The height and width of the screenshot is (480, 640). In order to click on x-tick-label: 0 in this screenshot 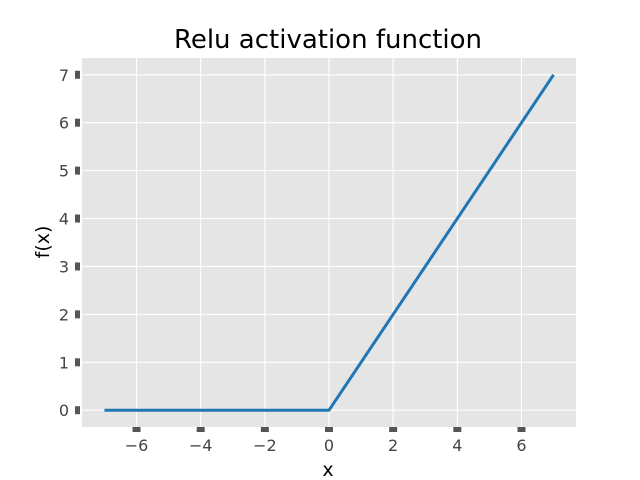, I will do `click(329, 445)`.